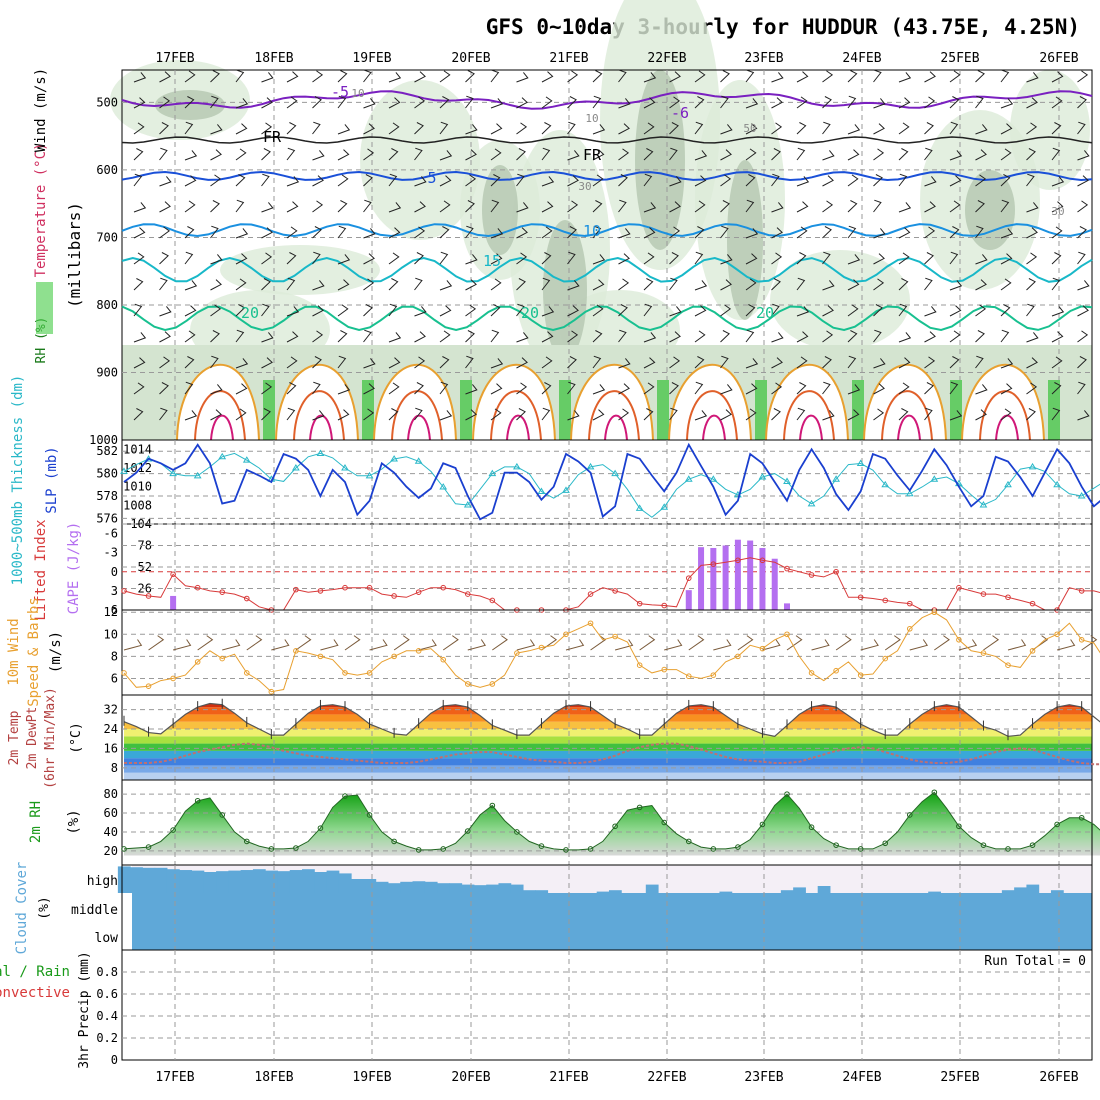 This screenshot has width=1100, height=1100. I want to click on label-cloud: Cloud Cover, so click(22, 908).